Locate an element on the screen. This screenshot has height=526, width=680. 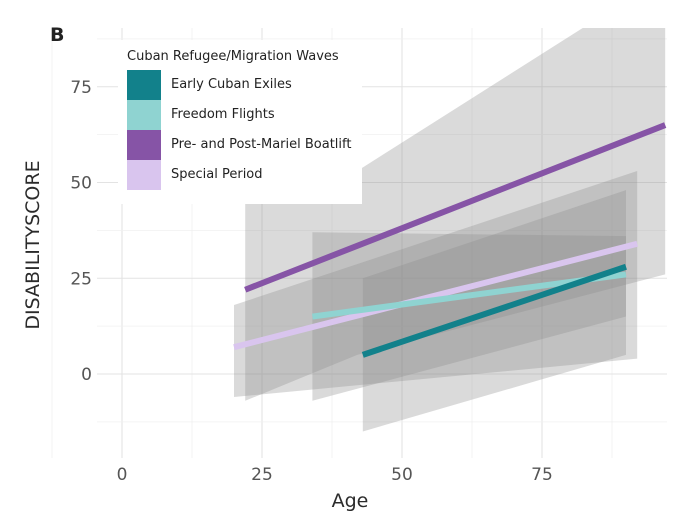
y-axis-label: DISABILITYSCORE is located at coordinates (33, 245).